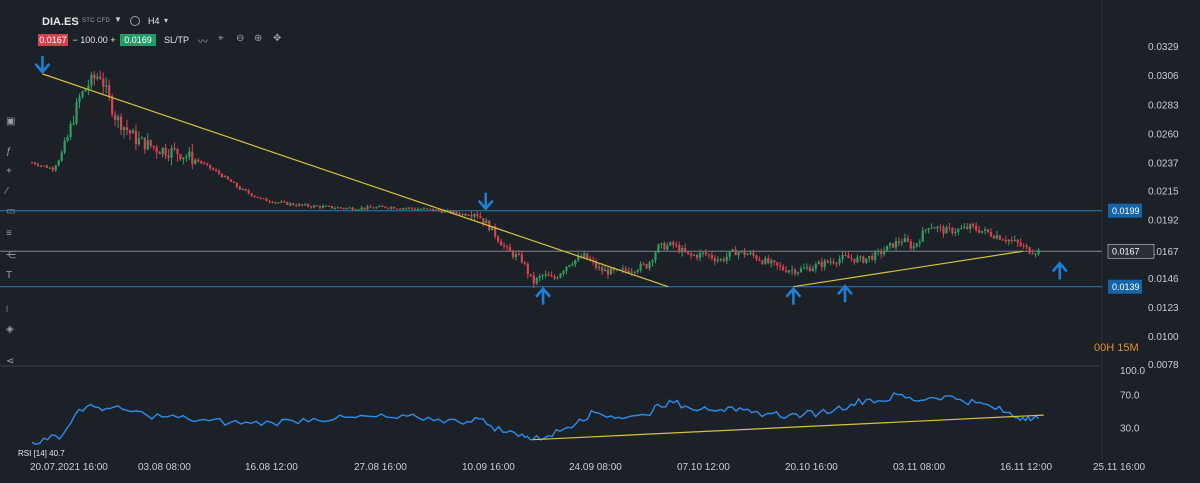  What do you see at coordinates (277, 38) in the screenshot?
I see `move-icon: ✥` at bounding box center [277, 38].